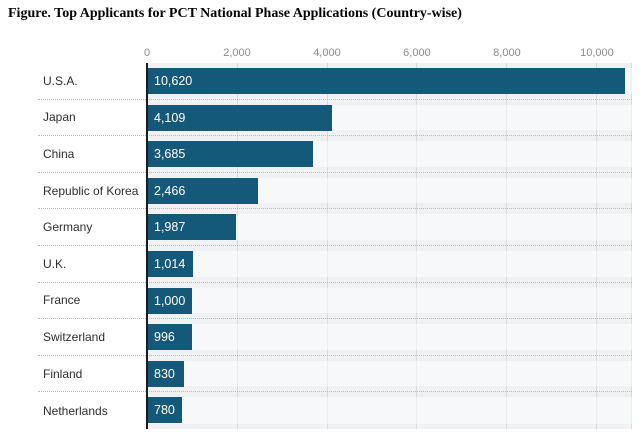 The width and height of the screenshot is (644, 436). What do you see at coordinates (92, 300) in the screenshot?
I see `category-label: France` at bounding box center [92, 300].